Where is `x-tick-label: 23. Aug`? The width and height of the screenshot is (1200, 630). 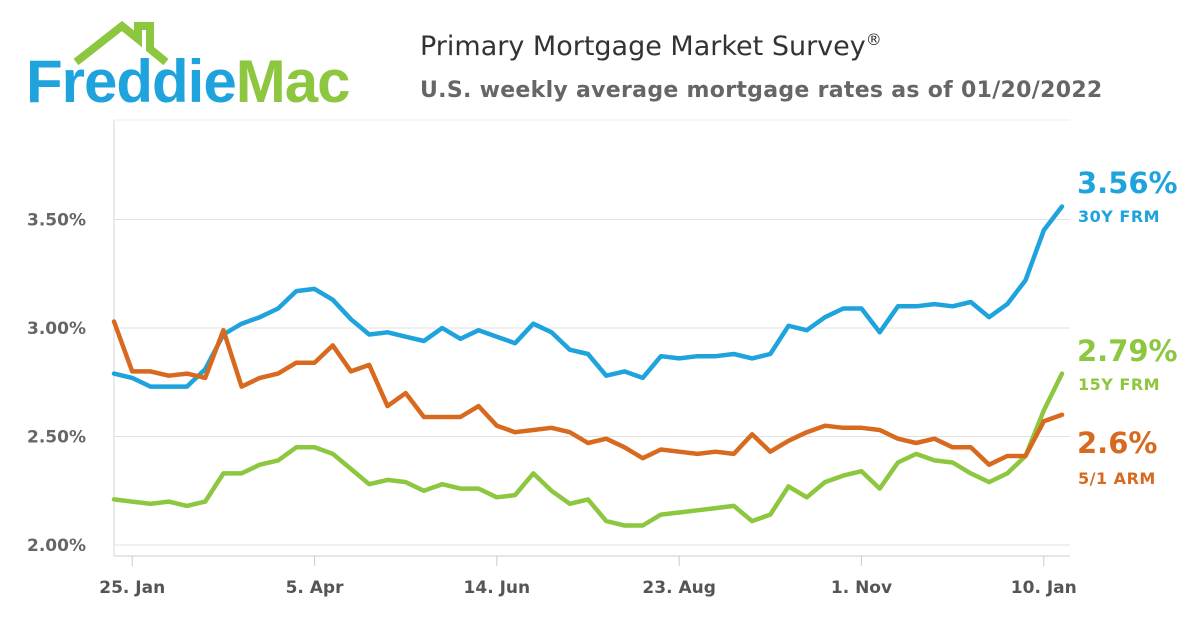 x-tick-label: 23. Aug is located at coordinates (678, 588).